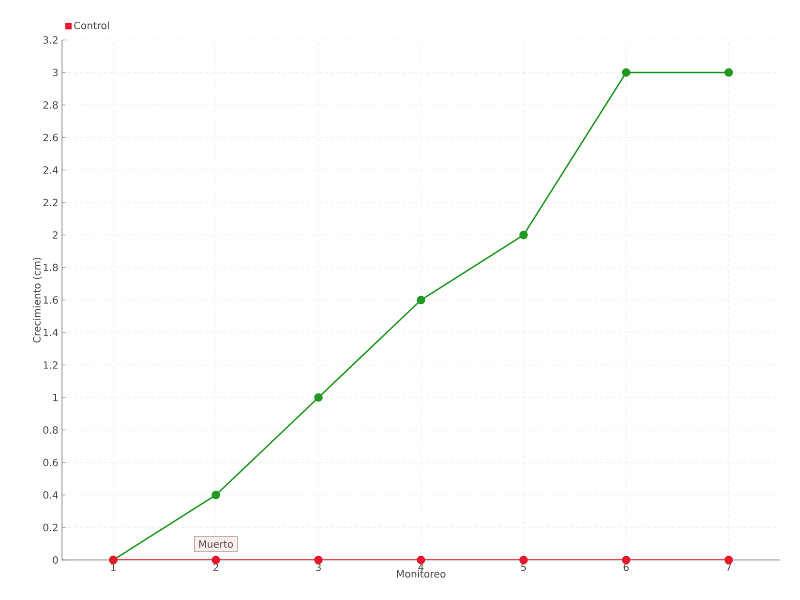 The height and width of the screenshot is (600, 800). What do you see at coordinates (37, 300) in the screenshot?
I see `y-axis-title: Crecimiento (cm)` at bounding box center [37, 300].